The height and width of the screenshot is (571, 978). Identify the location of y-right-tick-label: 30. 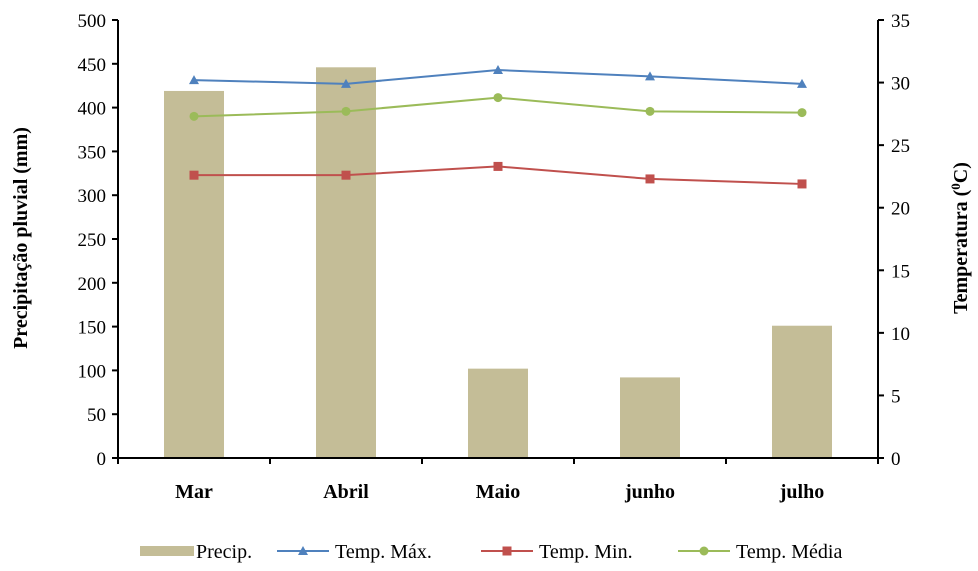
(900, 84).